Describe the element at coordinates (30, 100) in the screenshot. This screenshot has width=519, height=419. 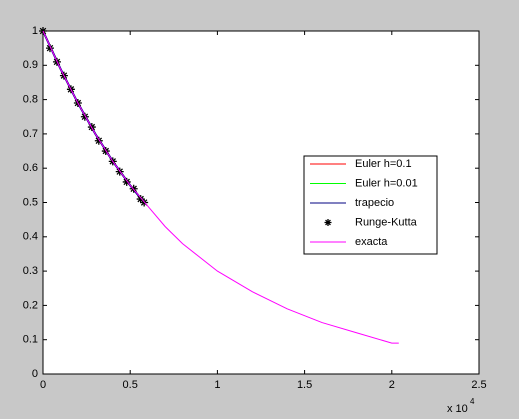
I see `y-tick-label: 0.8` at that location.